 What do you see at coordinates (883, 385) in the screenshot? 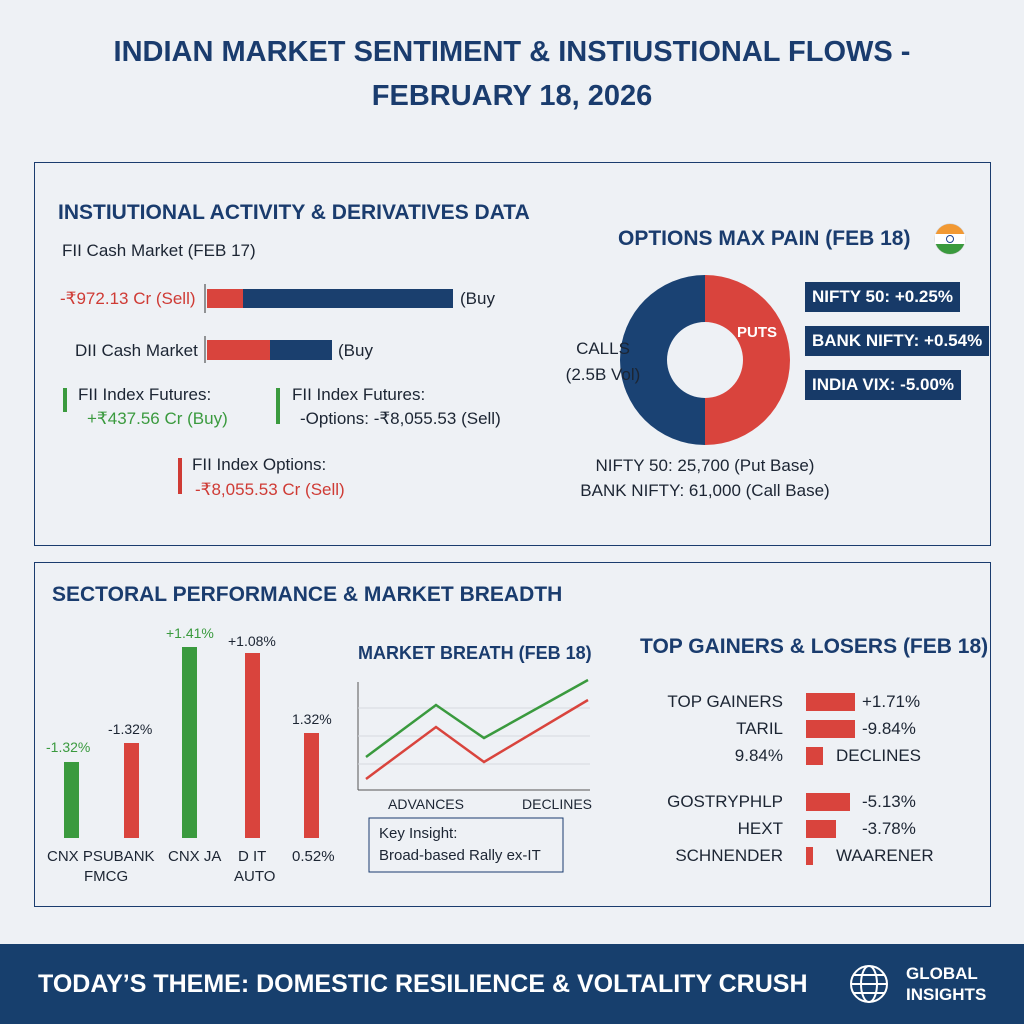
I see `badge: INDIA VIX: -5.00%` at bounding box center [883, 385].